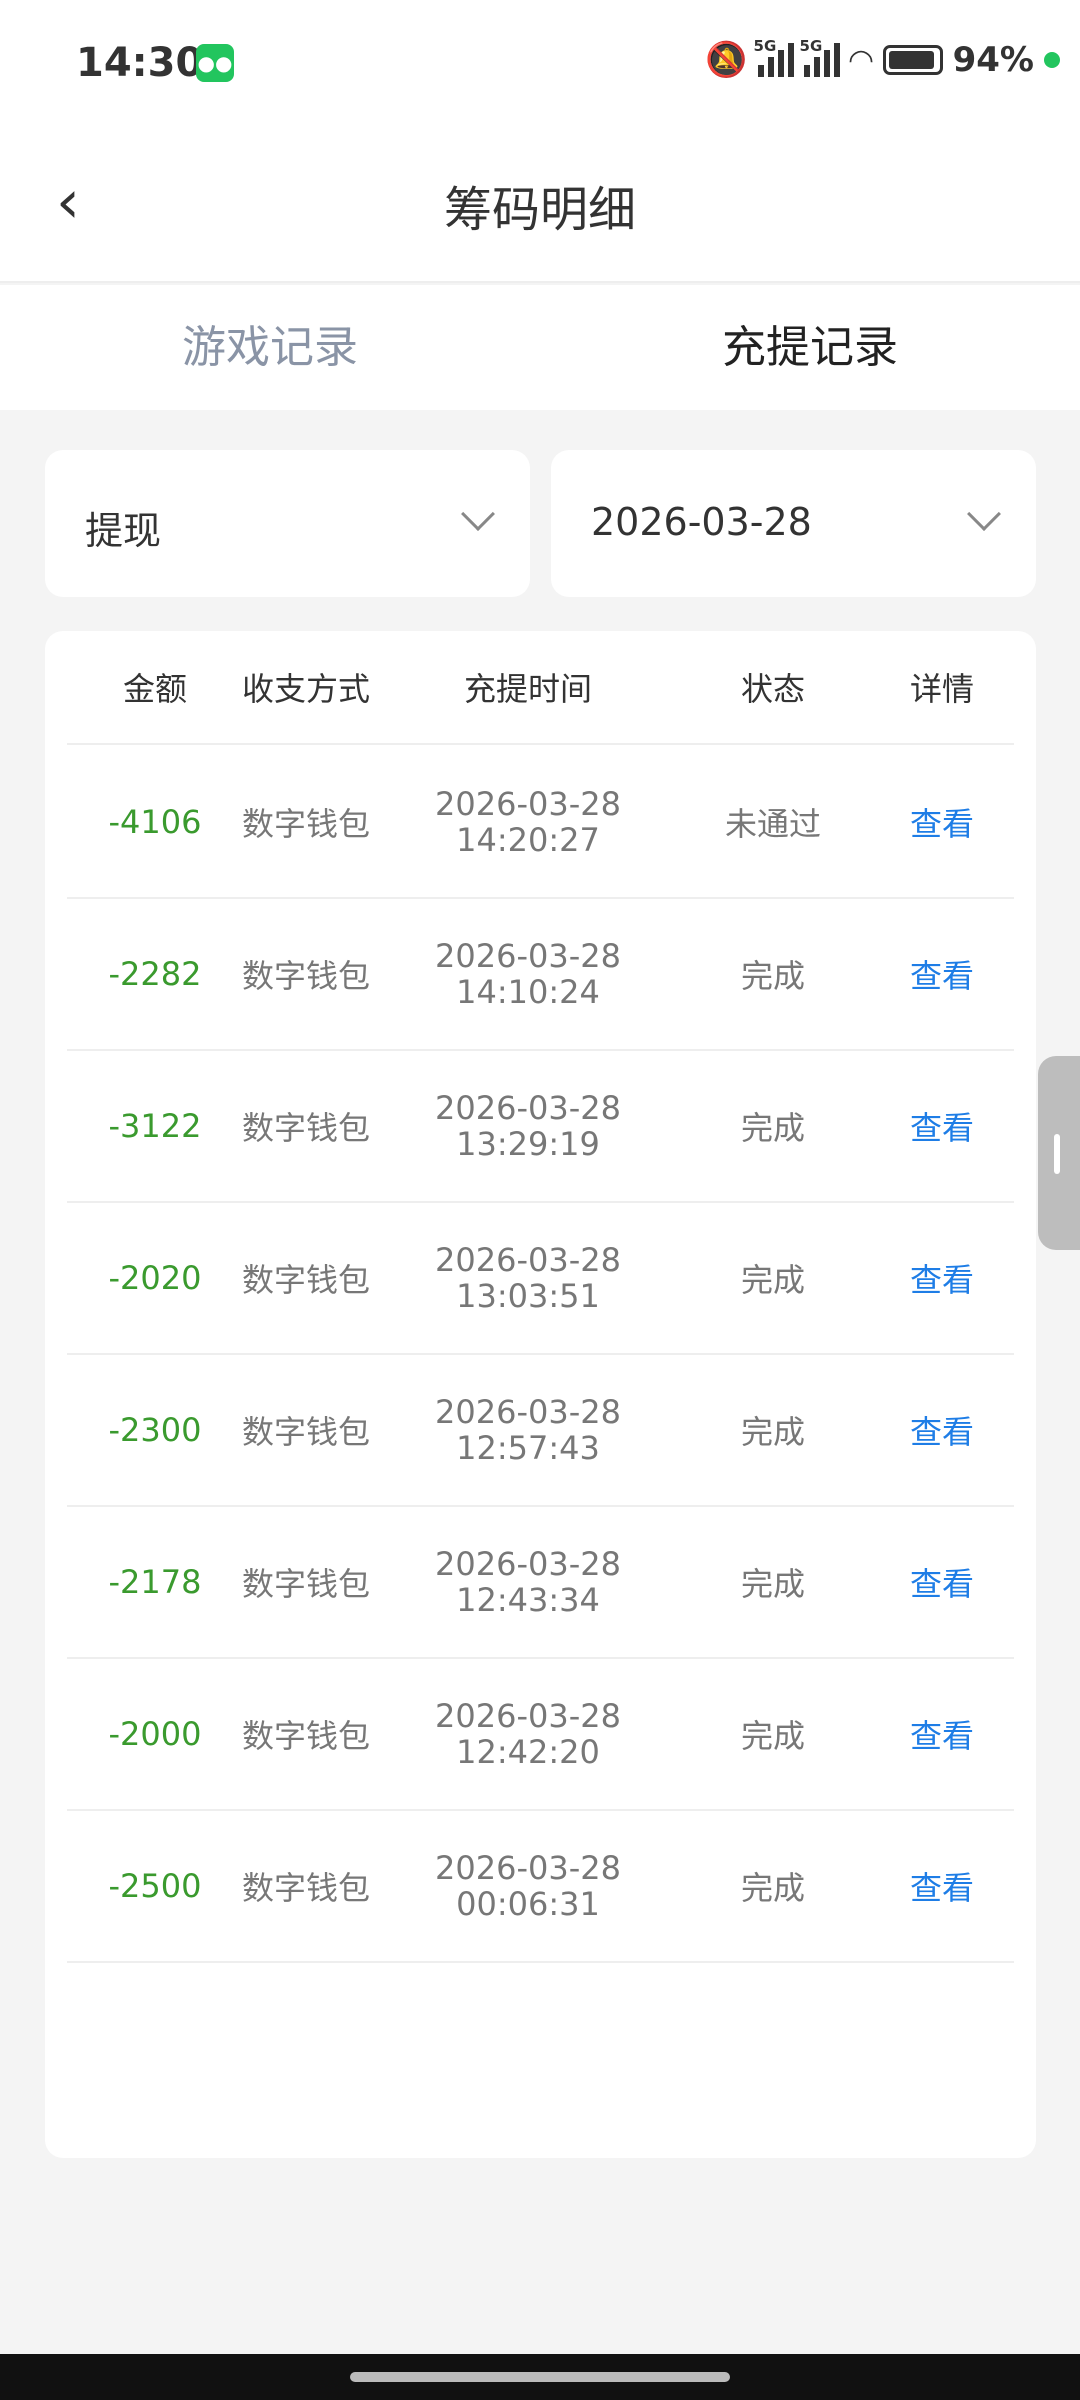 The width and height of the screenshot is (1080, 2400). What do you see at coordinates (1052, 60) in the screenshot?
I see `privacy-dot-icon` at bounding box center [1052, 60].